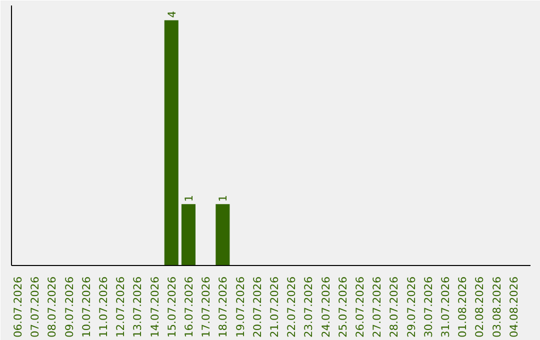 This screenshot has height=340, width=540. What do you see at coordinates (325, 307) in the screenshot?
I see `x-tick-label: 24.07.2026` at bounding box center [325, 307].